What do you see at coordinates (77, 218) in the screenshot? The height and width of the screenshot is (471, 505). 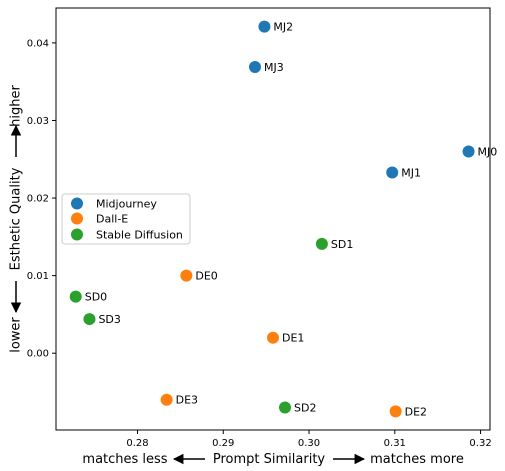 I see `legend-marker-dall-e` at bounding box center [77, 218].